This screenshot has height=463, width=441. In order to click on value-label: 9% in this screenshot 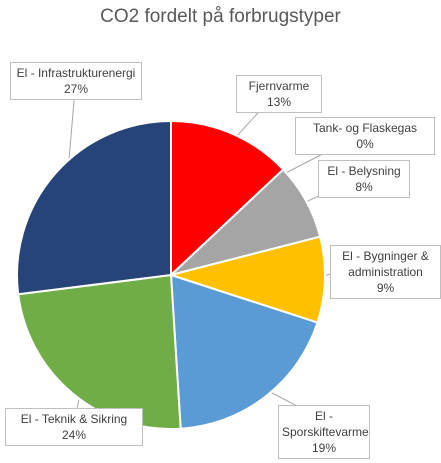, I will do `click(385, 288)`.